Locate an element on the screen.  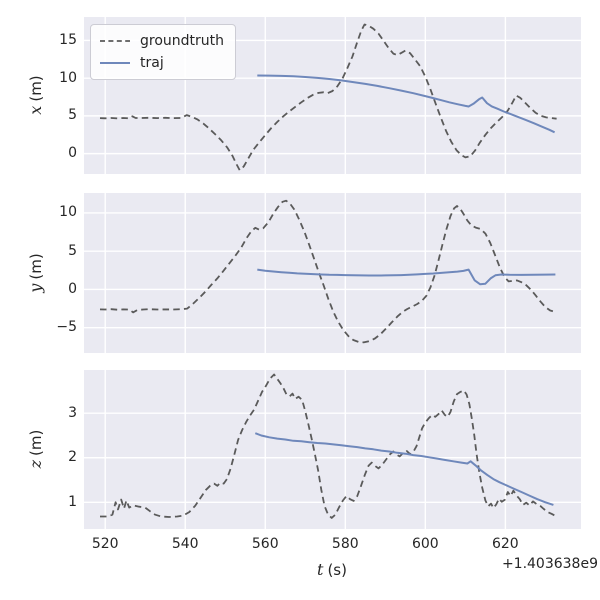
x-tick-label: 600 is located at coordinates (425, 544).